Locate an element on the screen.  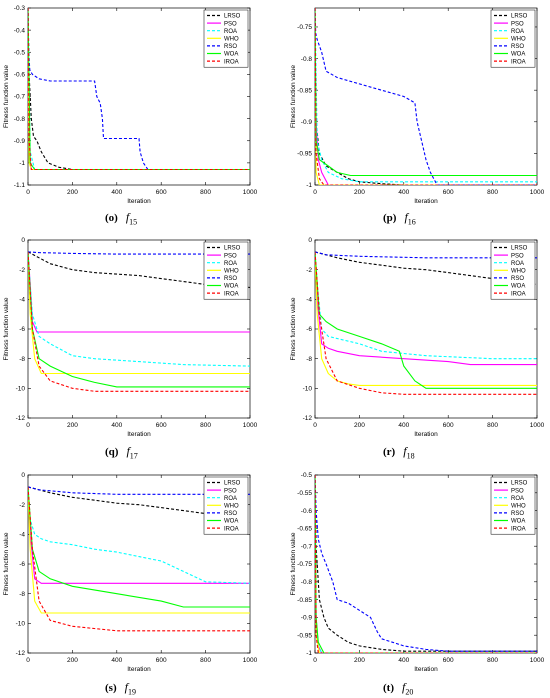
y-tick-label: -0.85 is located at coordinates (304, 90).